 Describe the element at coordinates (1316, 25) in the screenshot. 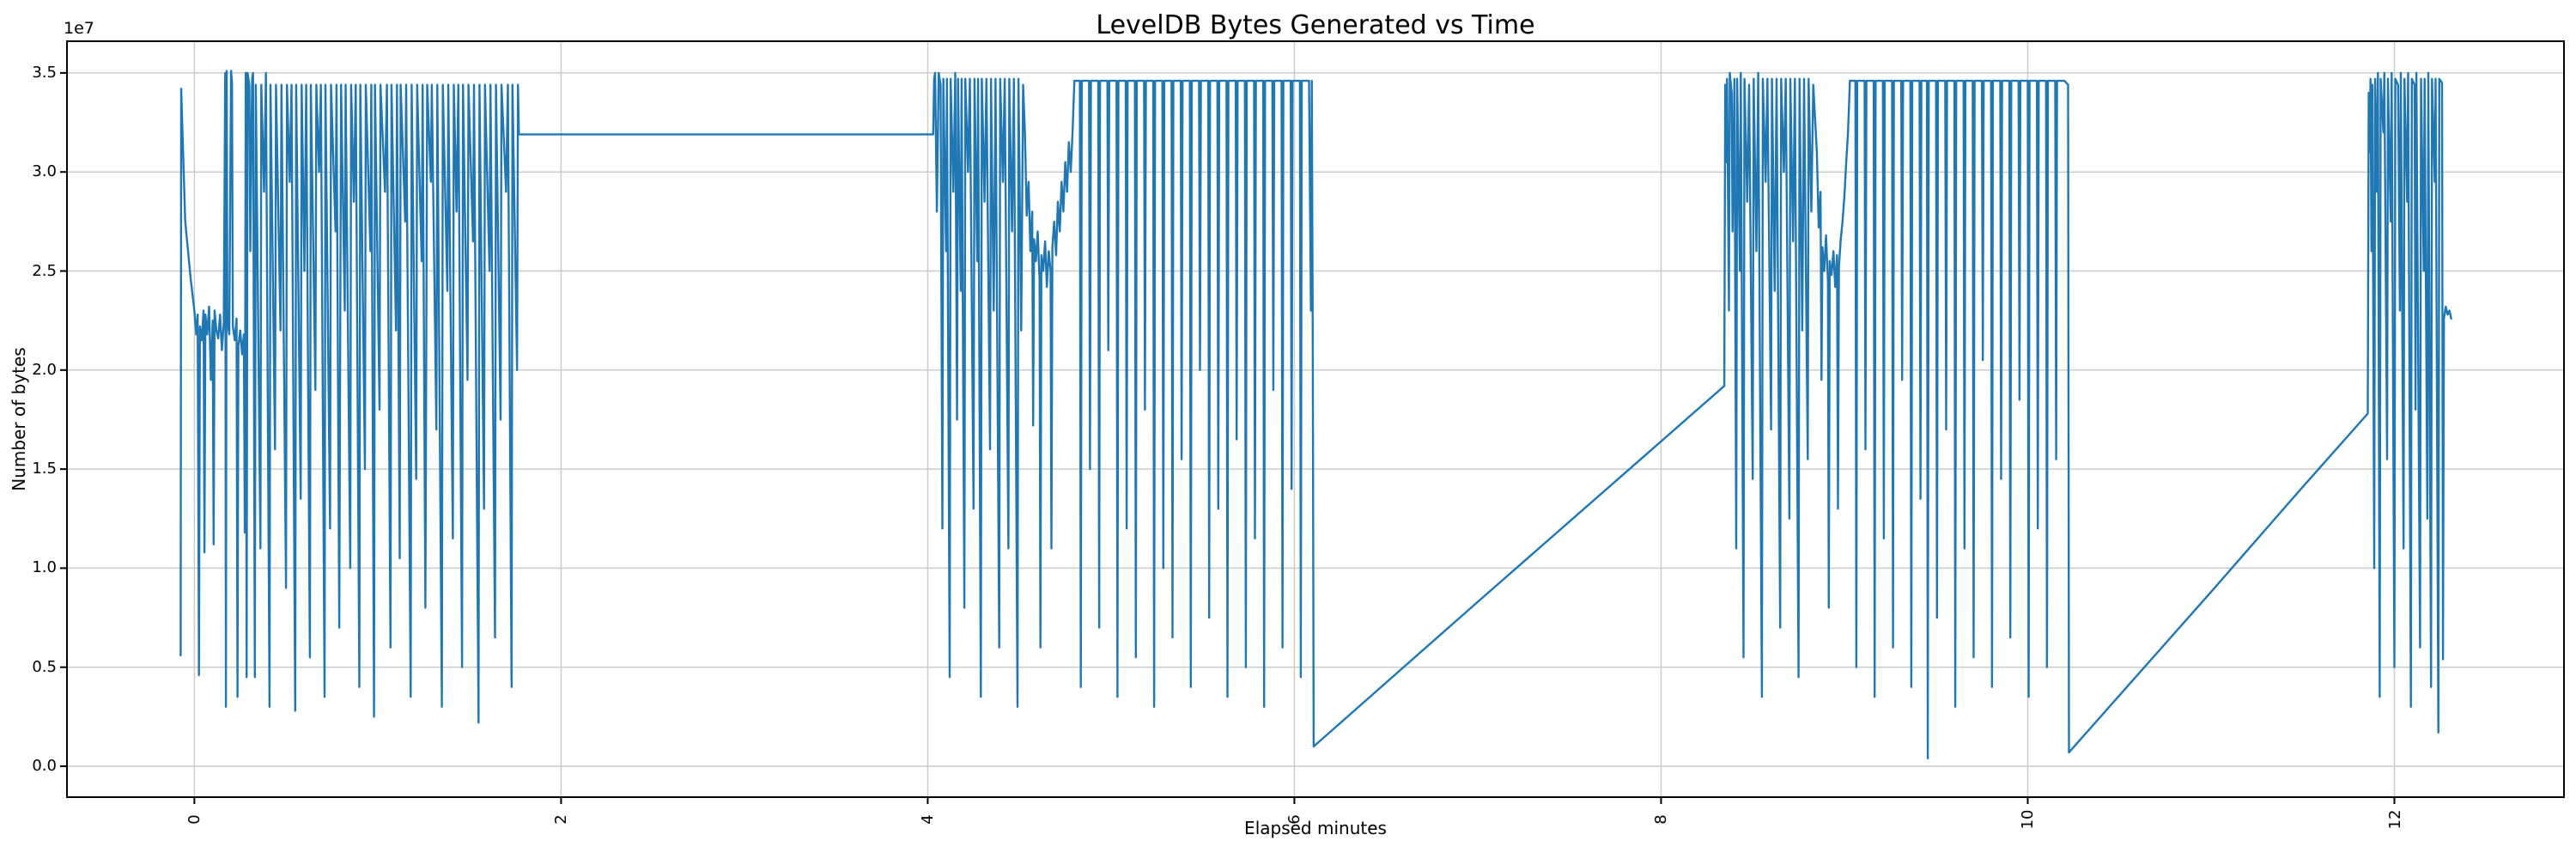

I see `chart-title: LevelDB Bytes Generated vs Time` at that location.